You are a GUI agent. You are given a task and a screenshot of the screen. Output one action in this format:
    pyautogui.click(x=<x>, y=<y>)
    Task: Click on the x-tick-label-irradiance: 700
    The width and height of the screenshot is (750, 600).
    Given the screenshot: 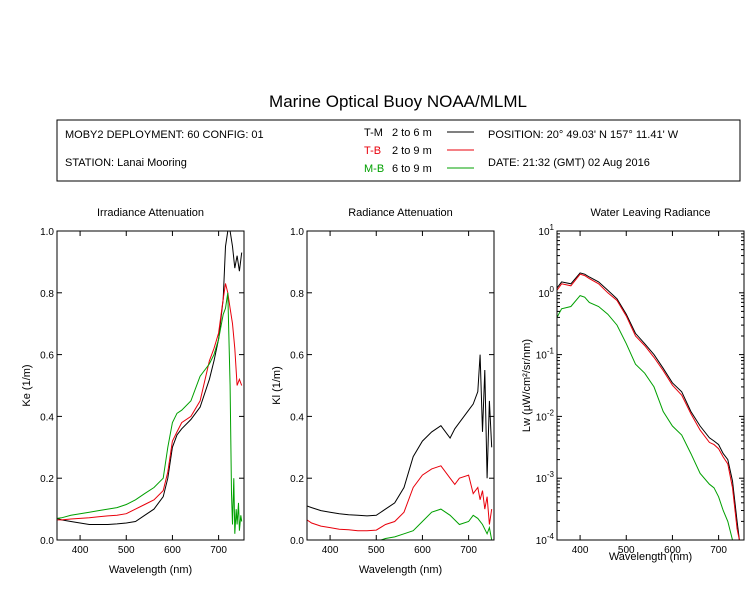 What is the action you would take?
    pyautogui.click(x=218, y=550)
    